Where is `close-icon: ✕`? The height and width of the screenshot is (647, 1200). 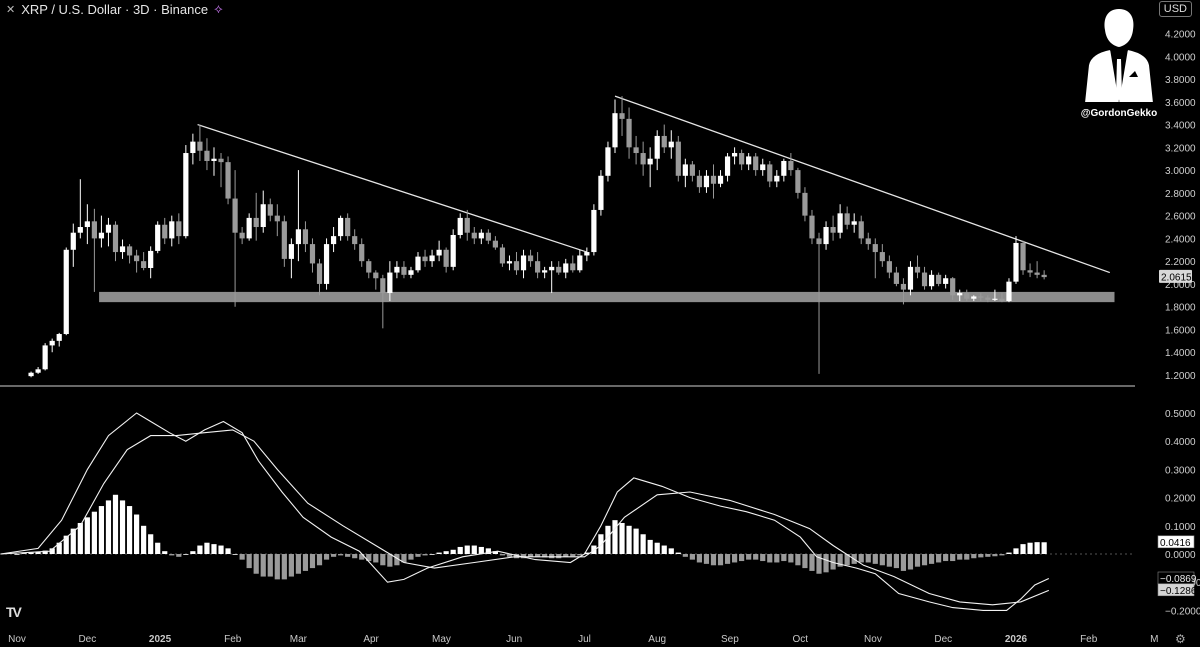
close-icon: ✕ is located at coordinates (11, 9).